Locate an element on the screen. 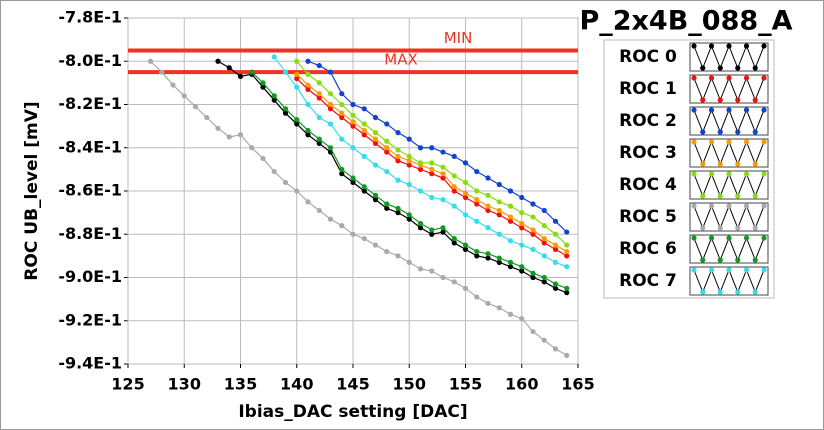  legend-label: ROC 5 is located at coordinates (648, 217).